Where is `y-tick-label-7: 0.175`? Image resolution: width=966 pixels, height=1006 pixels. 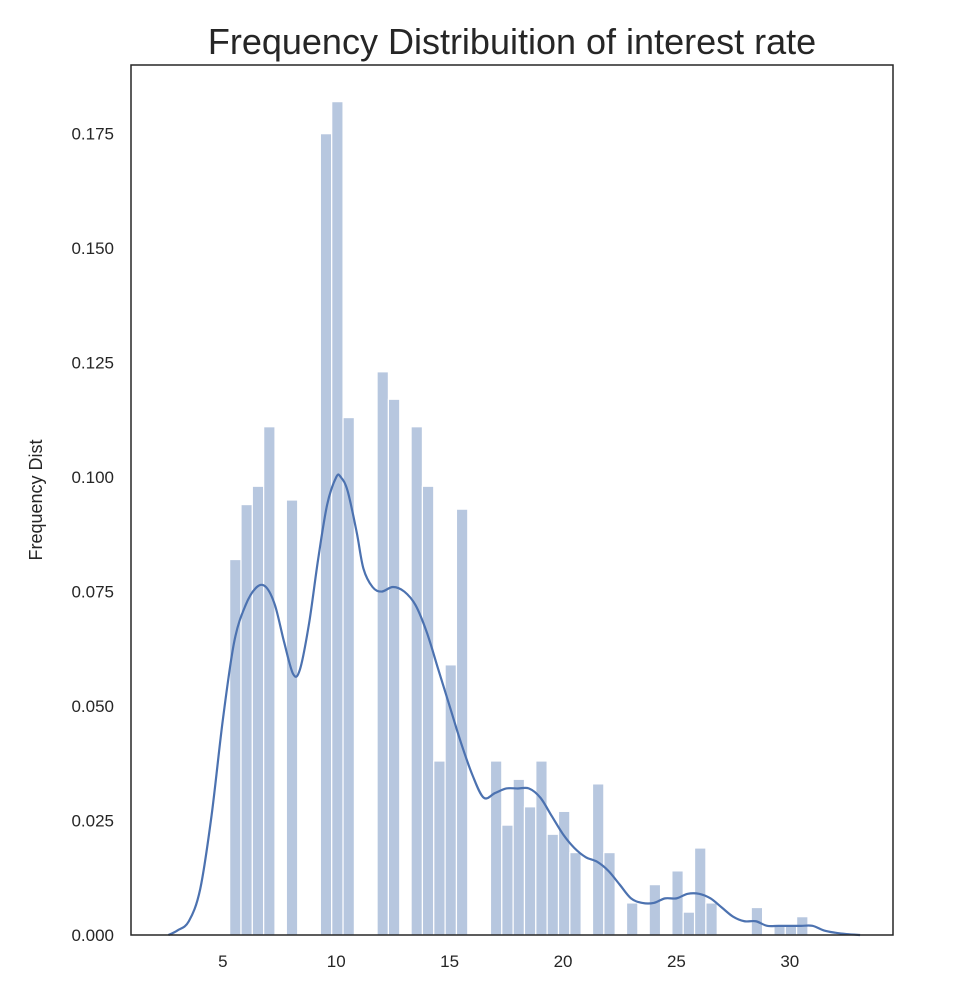
y-tick-label-7: 0.175 is located at coordinates (92, 134).